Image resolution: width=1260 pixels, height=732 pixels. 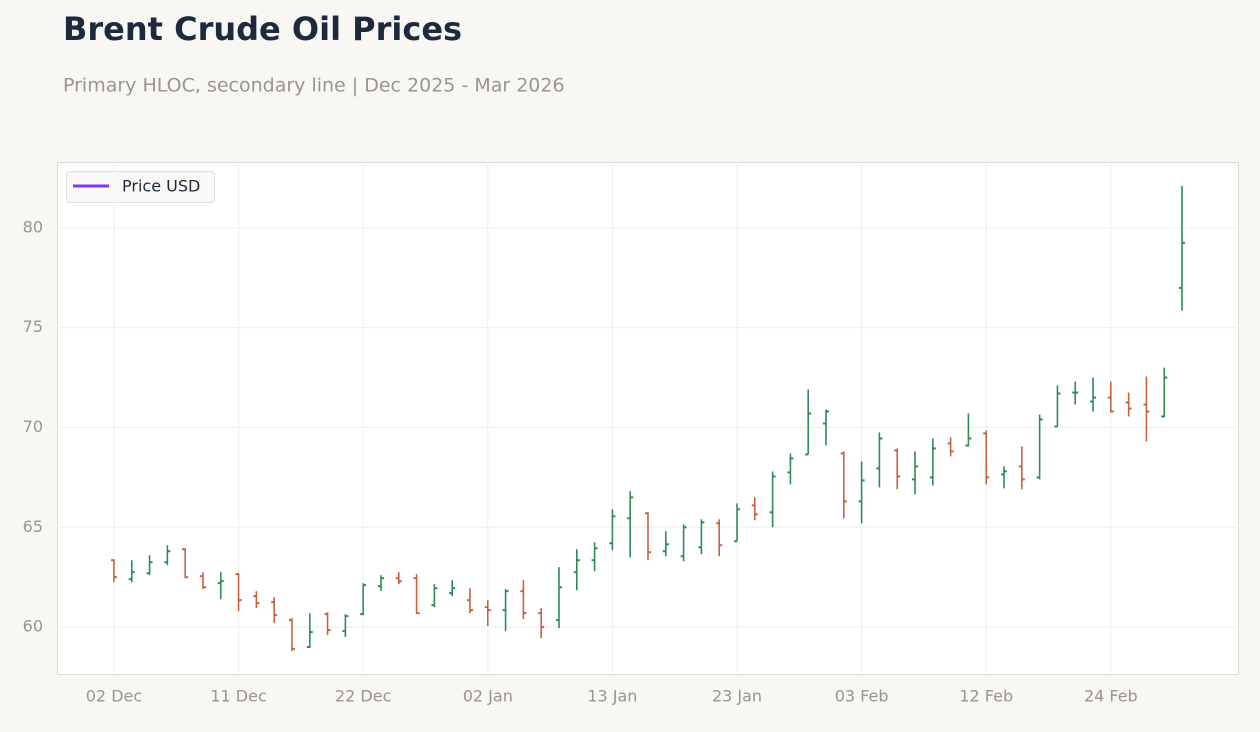 I want to click on y-tick-label: 60, so click(x=33, y=626).